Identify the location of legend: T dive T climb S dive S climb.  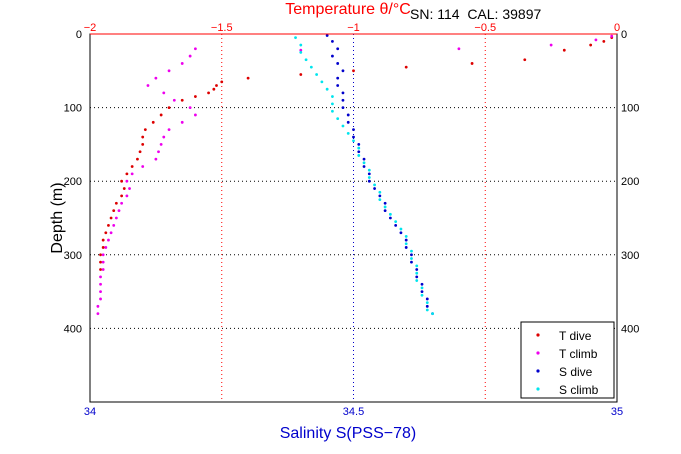
(567, 360).